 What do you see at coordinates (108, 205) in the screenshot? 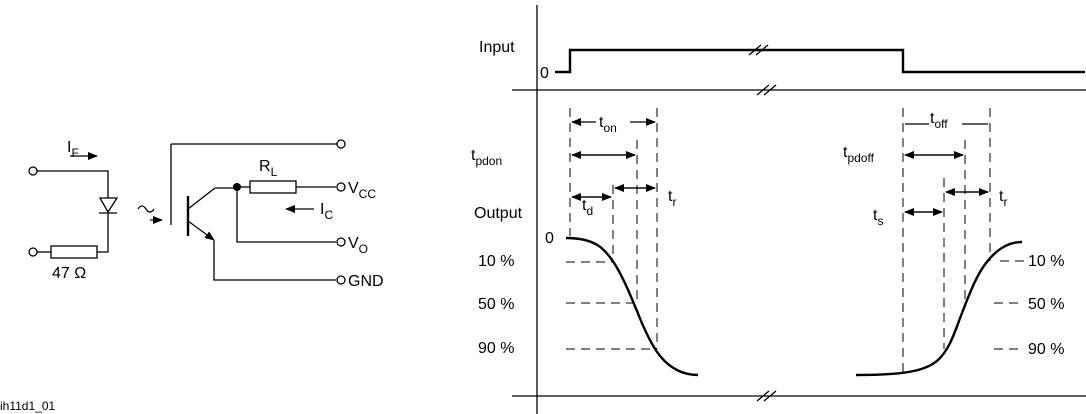
I see `led-icon` at bounding box center [108, 205].